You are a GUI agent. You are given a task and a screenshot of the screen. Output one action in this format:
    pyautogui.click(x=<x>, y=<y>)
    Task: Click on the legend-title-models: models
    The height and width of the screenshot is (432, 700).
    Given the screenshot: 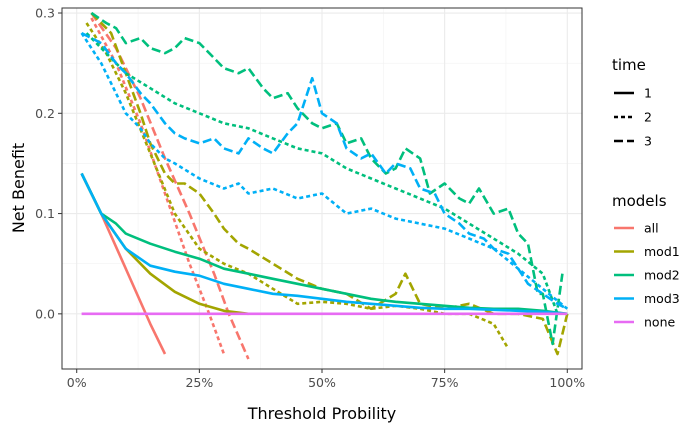 What is the action you would take?
    pyautogui.click(x=639, y=201)
    